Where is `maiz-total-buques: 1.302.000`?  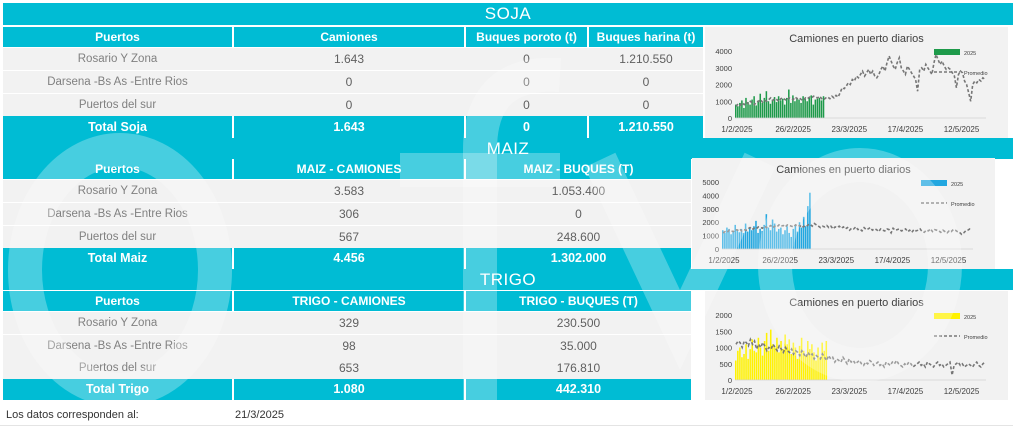
maiz-total-buques: 1.302.000 is located at coordinates (578, 258).